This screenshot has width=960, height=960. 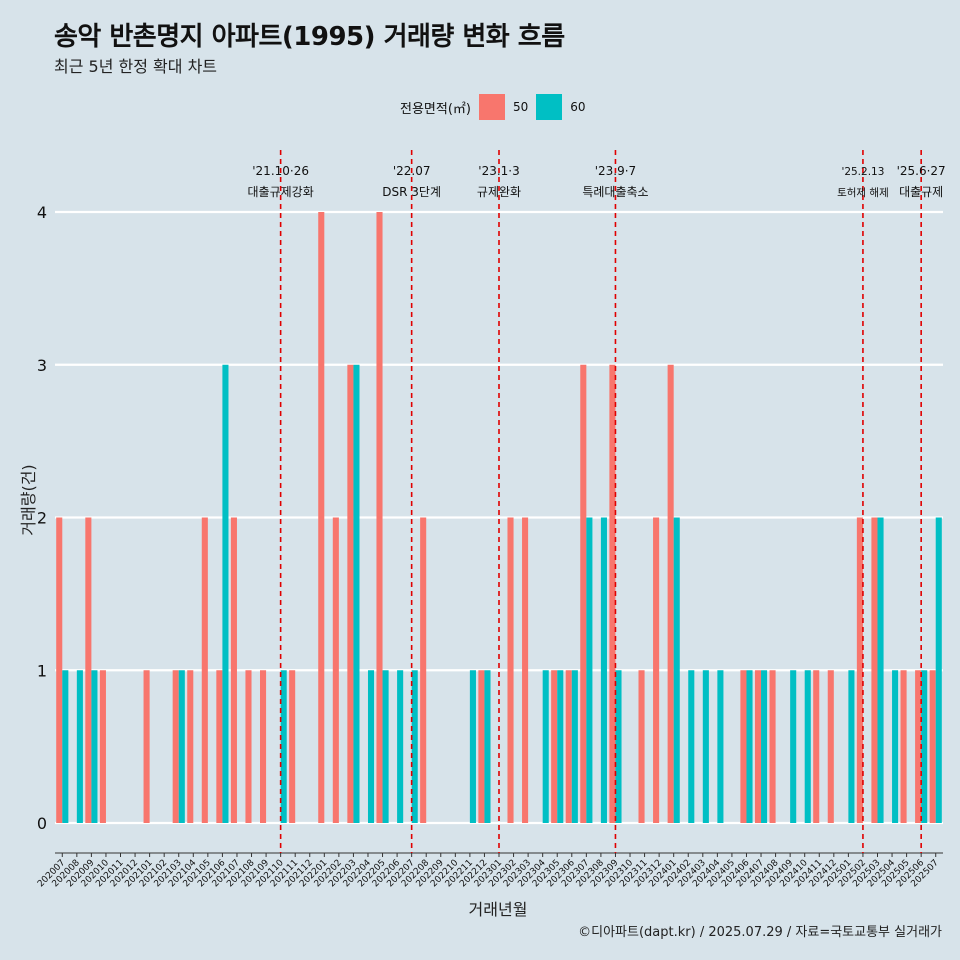 What do you see at coordinates (42, 212) in the screenshot?
I see `y-tick-label: 4` at bounding box center [42, 212].